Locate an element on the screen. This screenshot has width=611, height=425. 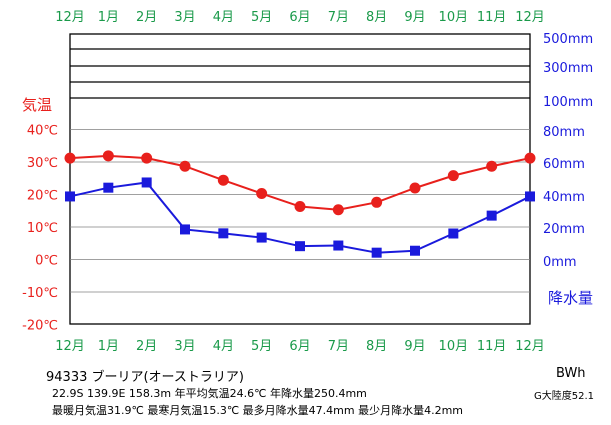
continentality-index: G大陸度52.1 is located at coordinates (564, 396).